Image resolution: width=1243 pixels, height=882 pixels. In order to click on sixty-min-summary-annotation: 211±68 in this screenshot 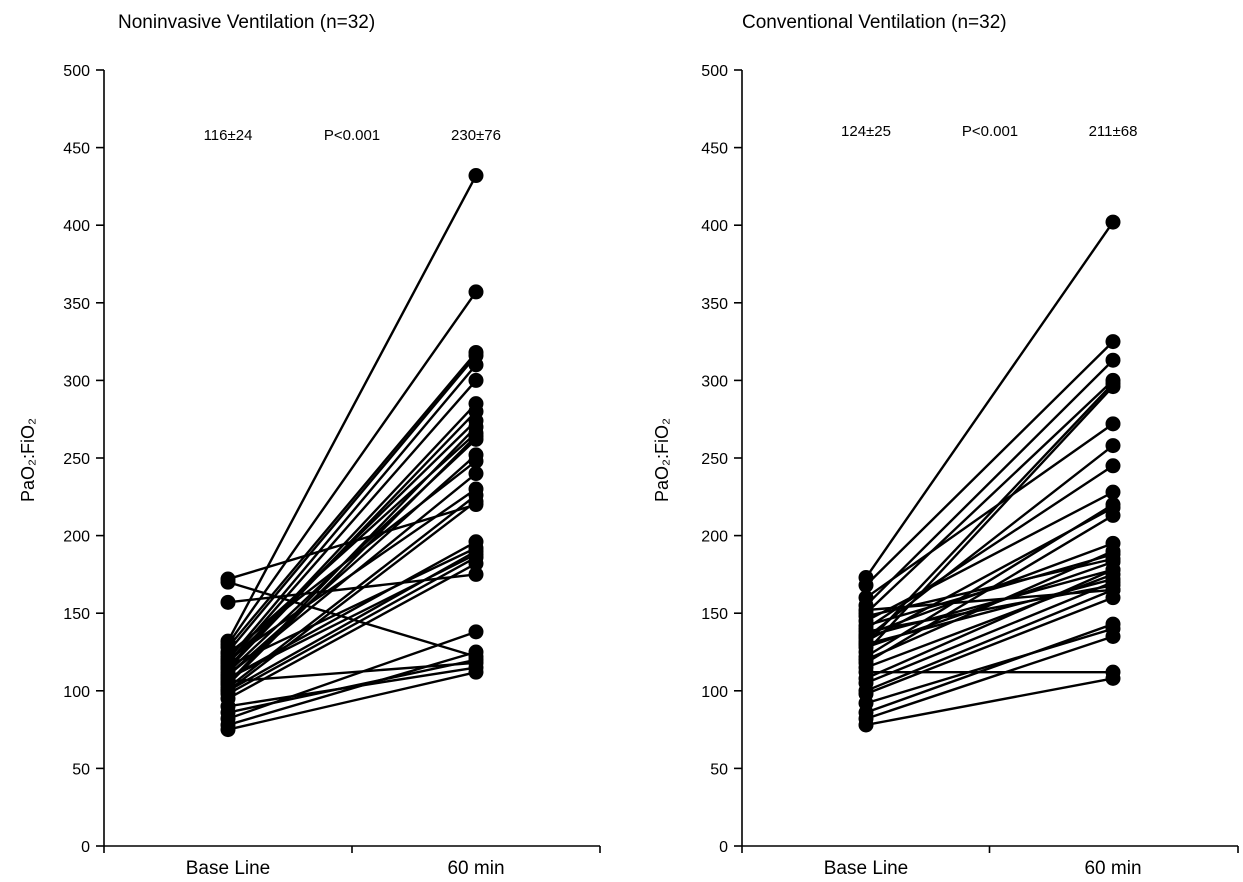, I will do `click(1113, 131)`.